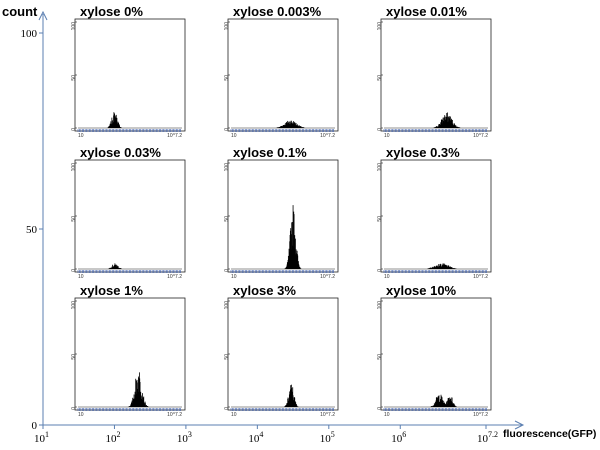 This screenshot has width=600, height=450. What do you see at coordinates (426, 11) in the screenshot?
I see `panel-title: xylose 0.01%` at bounding box center [426, 11].